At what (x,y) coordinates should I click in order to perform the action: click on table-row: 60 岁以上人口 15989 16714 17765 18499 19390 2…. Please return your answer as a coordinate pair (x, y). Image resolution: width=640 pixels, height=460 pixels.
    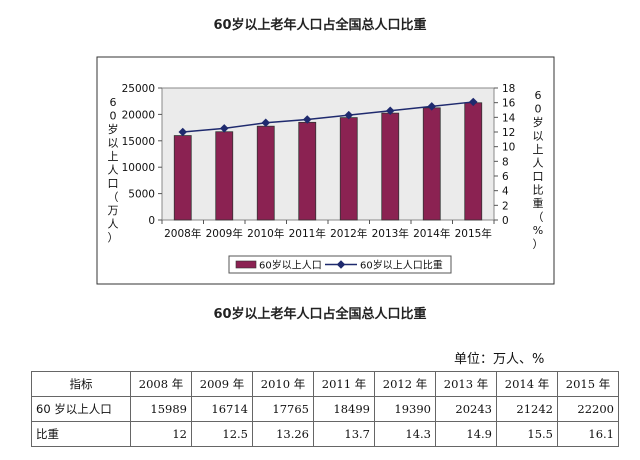
    Looking at the image, I should click on (325, 409).